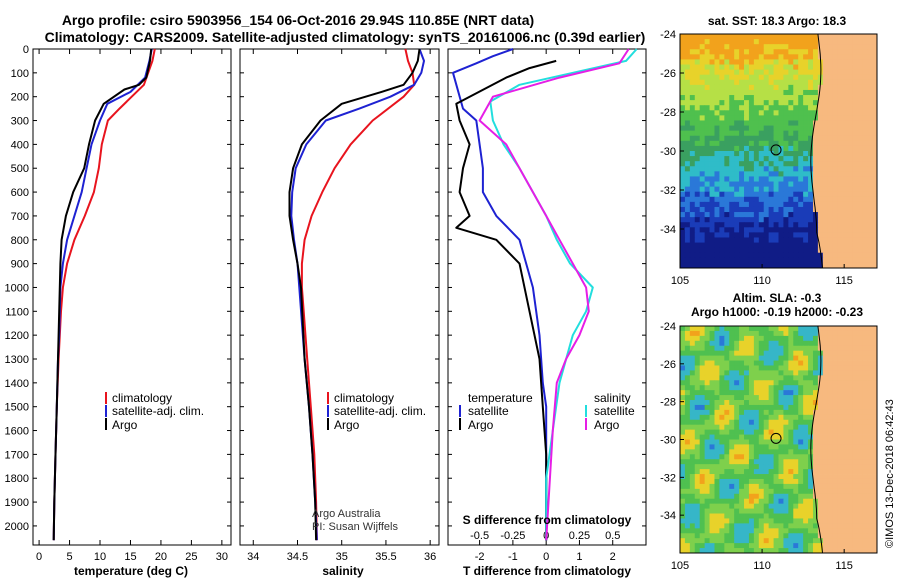  I want to click on y-tick-label: 800, so click(20, 241).